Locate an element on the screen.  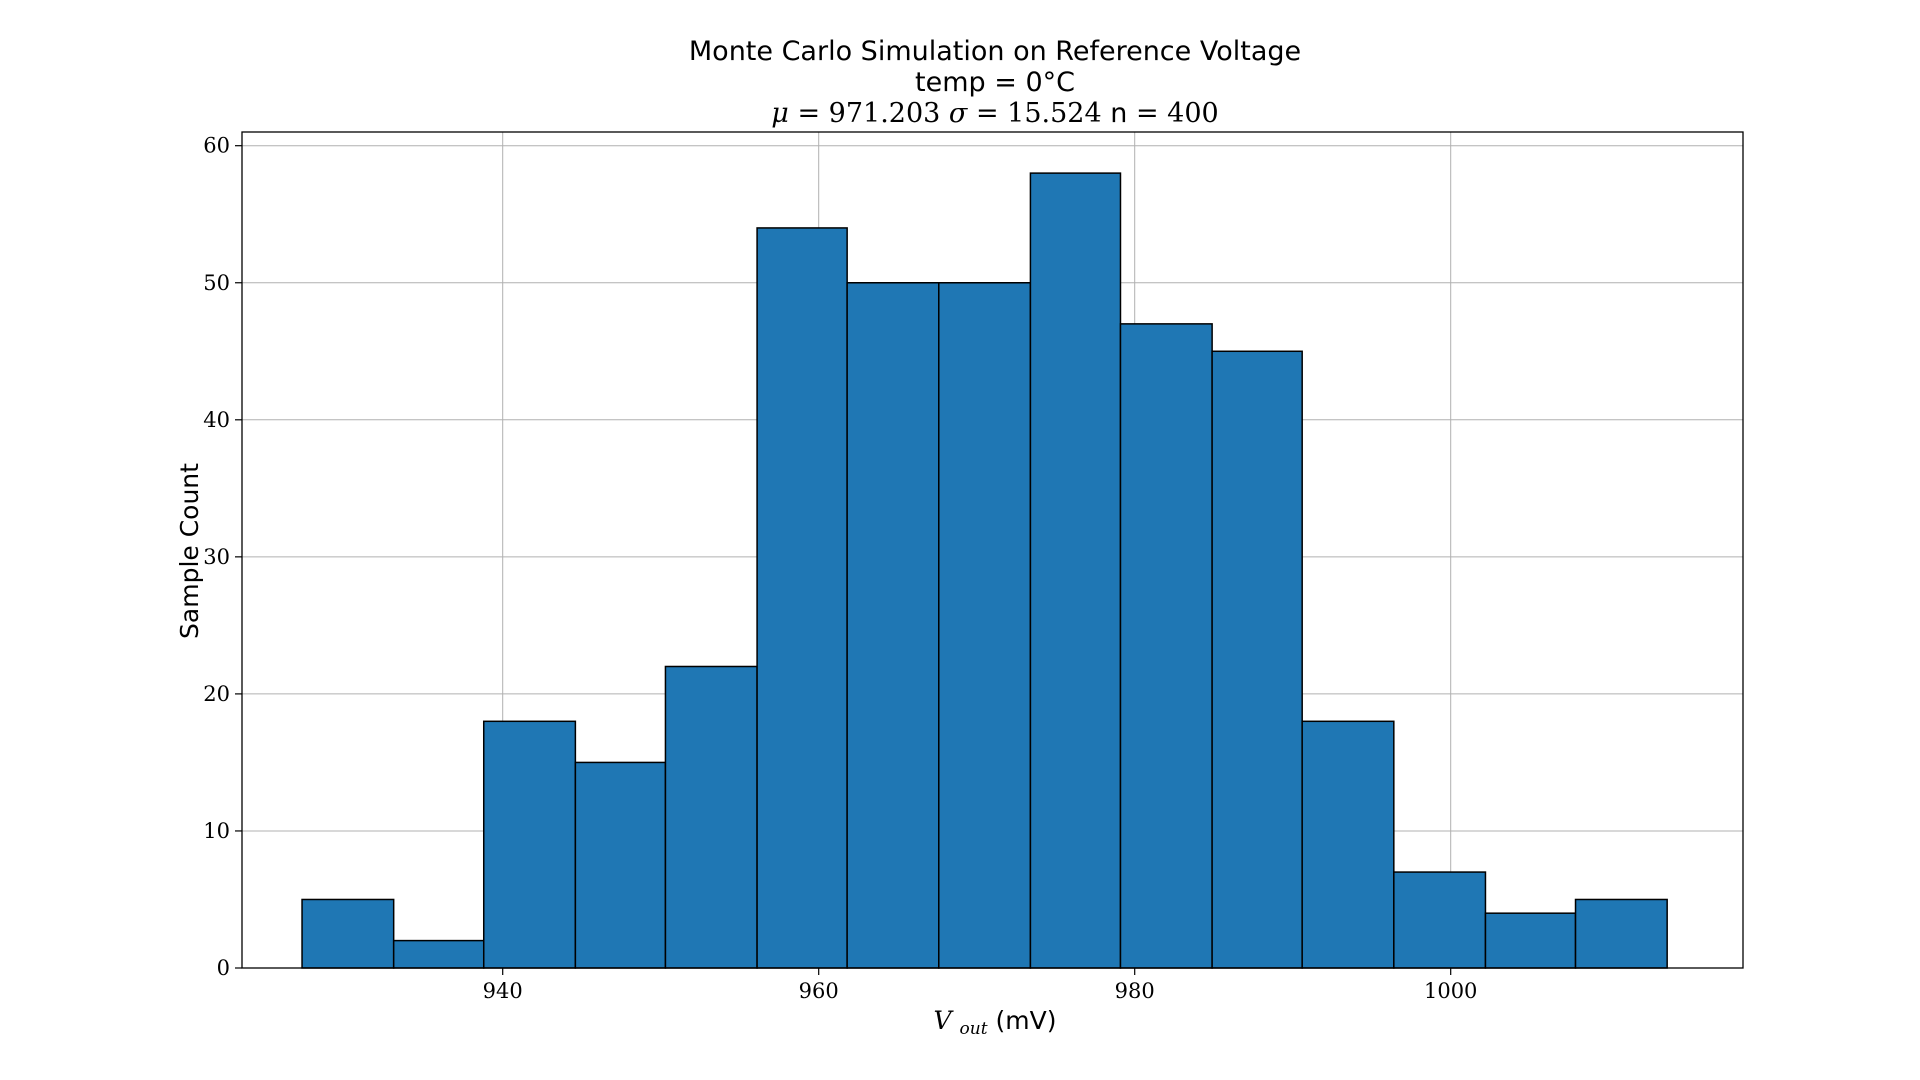
y-tick-label: 10 is located at coordinates (216, 831).